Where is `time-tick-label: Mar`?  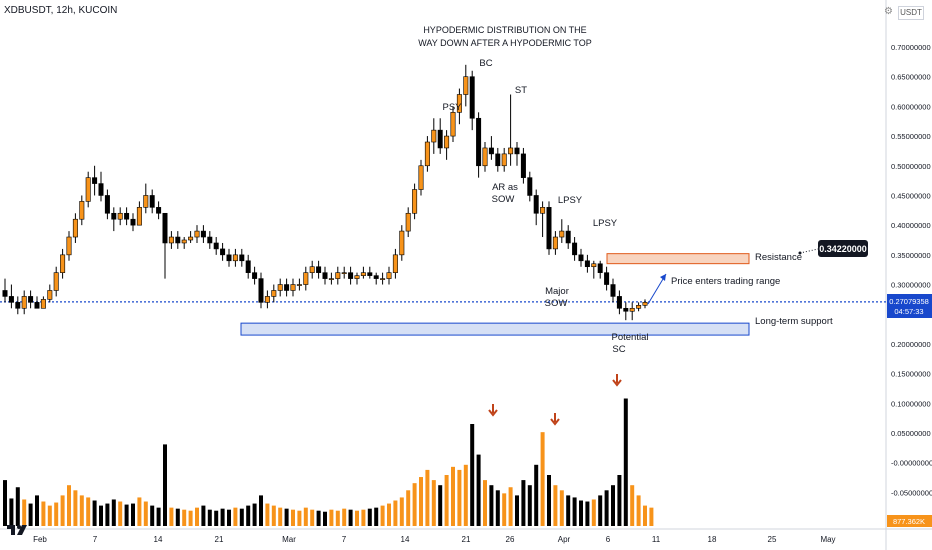 time-tick-label: Mar is located at coordinates (289, 539).